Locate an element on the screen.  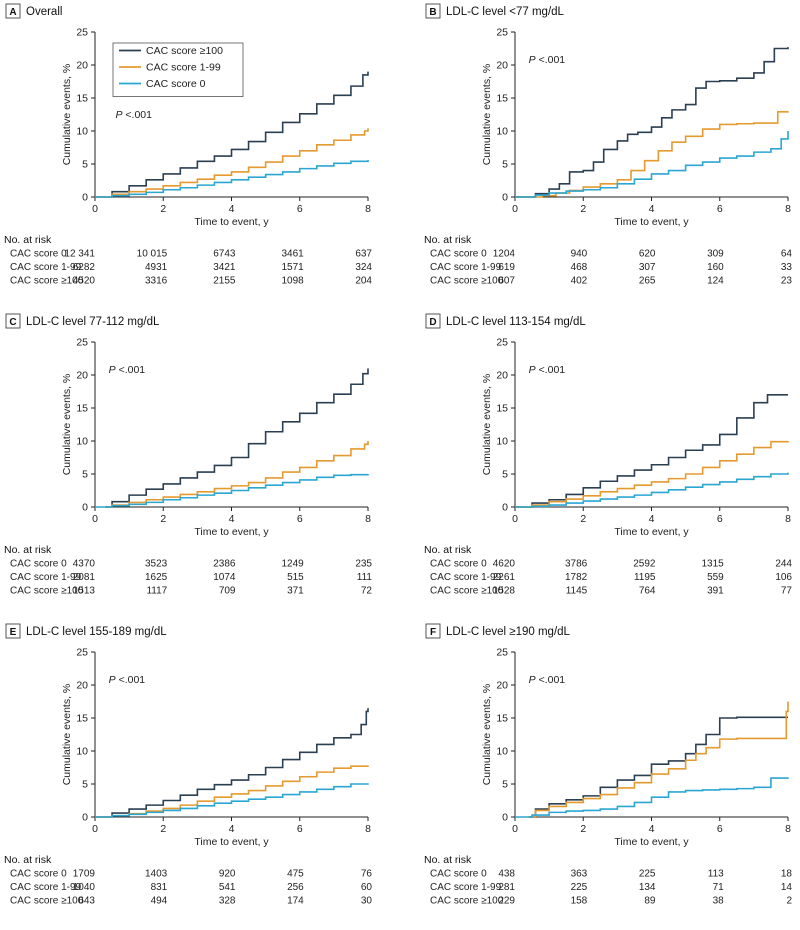
at-risk-value: 559 is located at coordinates (715, 577).